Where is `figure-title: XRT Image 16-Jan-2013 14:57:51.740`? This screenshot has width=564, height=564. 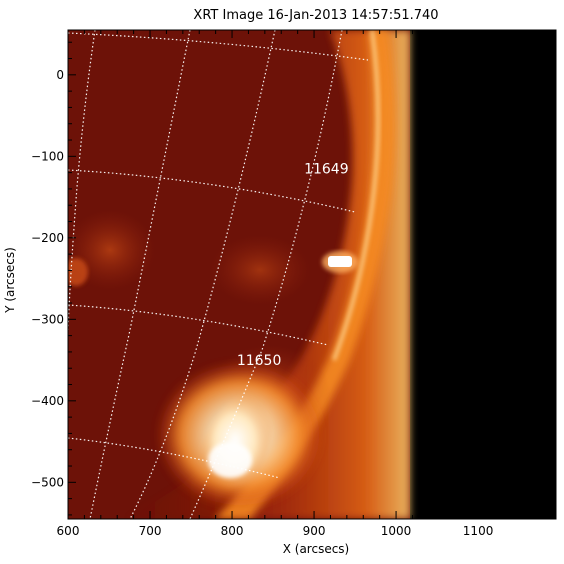 figure-title: XRT Image 16-Jan-2013 14:57:51.740 is located at coordinates (315, 15).